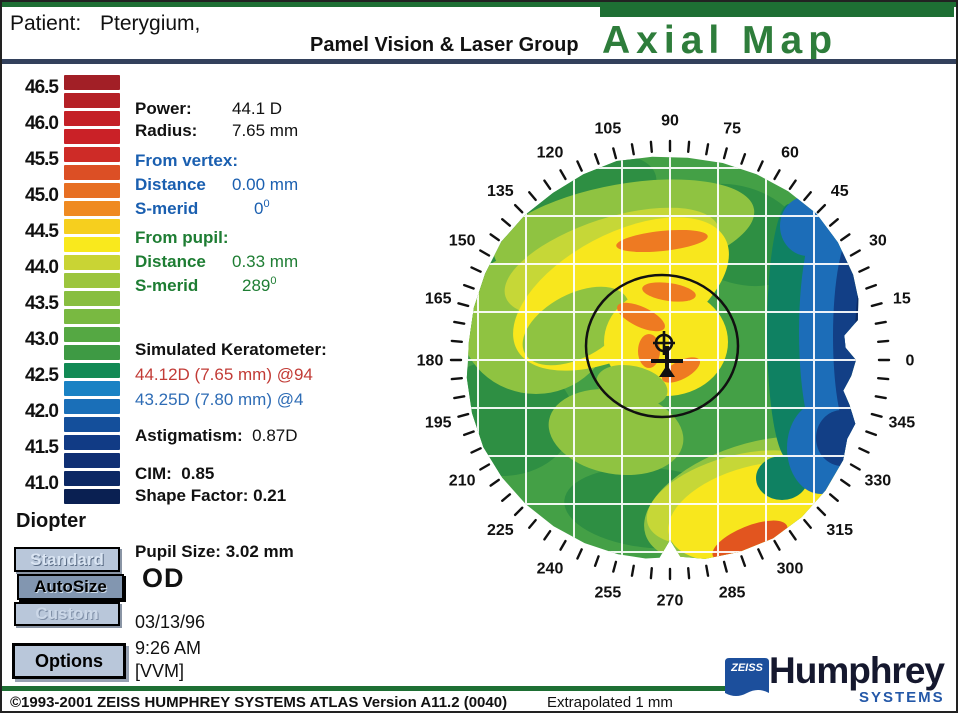 The width and height of the screenshot is (958, 713). What do you see at coordinates (69, 661) in the screenshot?
I see `options-button: Options` at bounding box center [69, 661].